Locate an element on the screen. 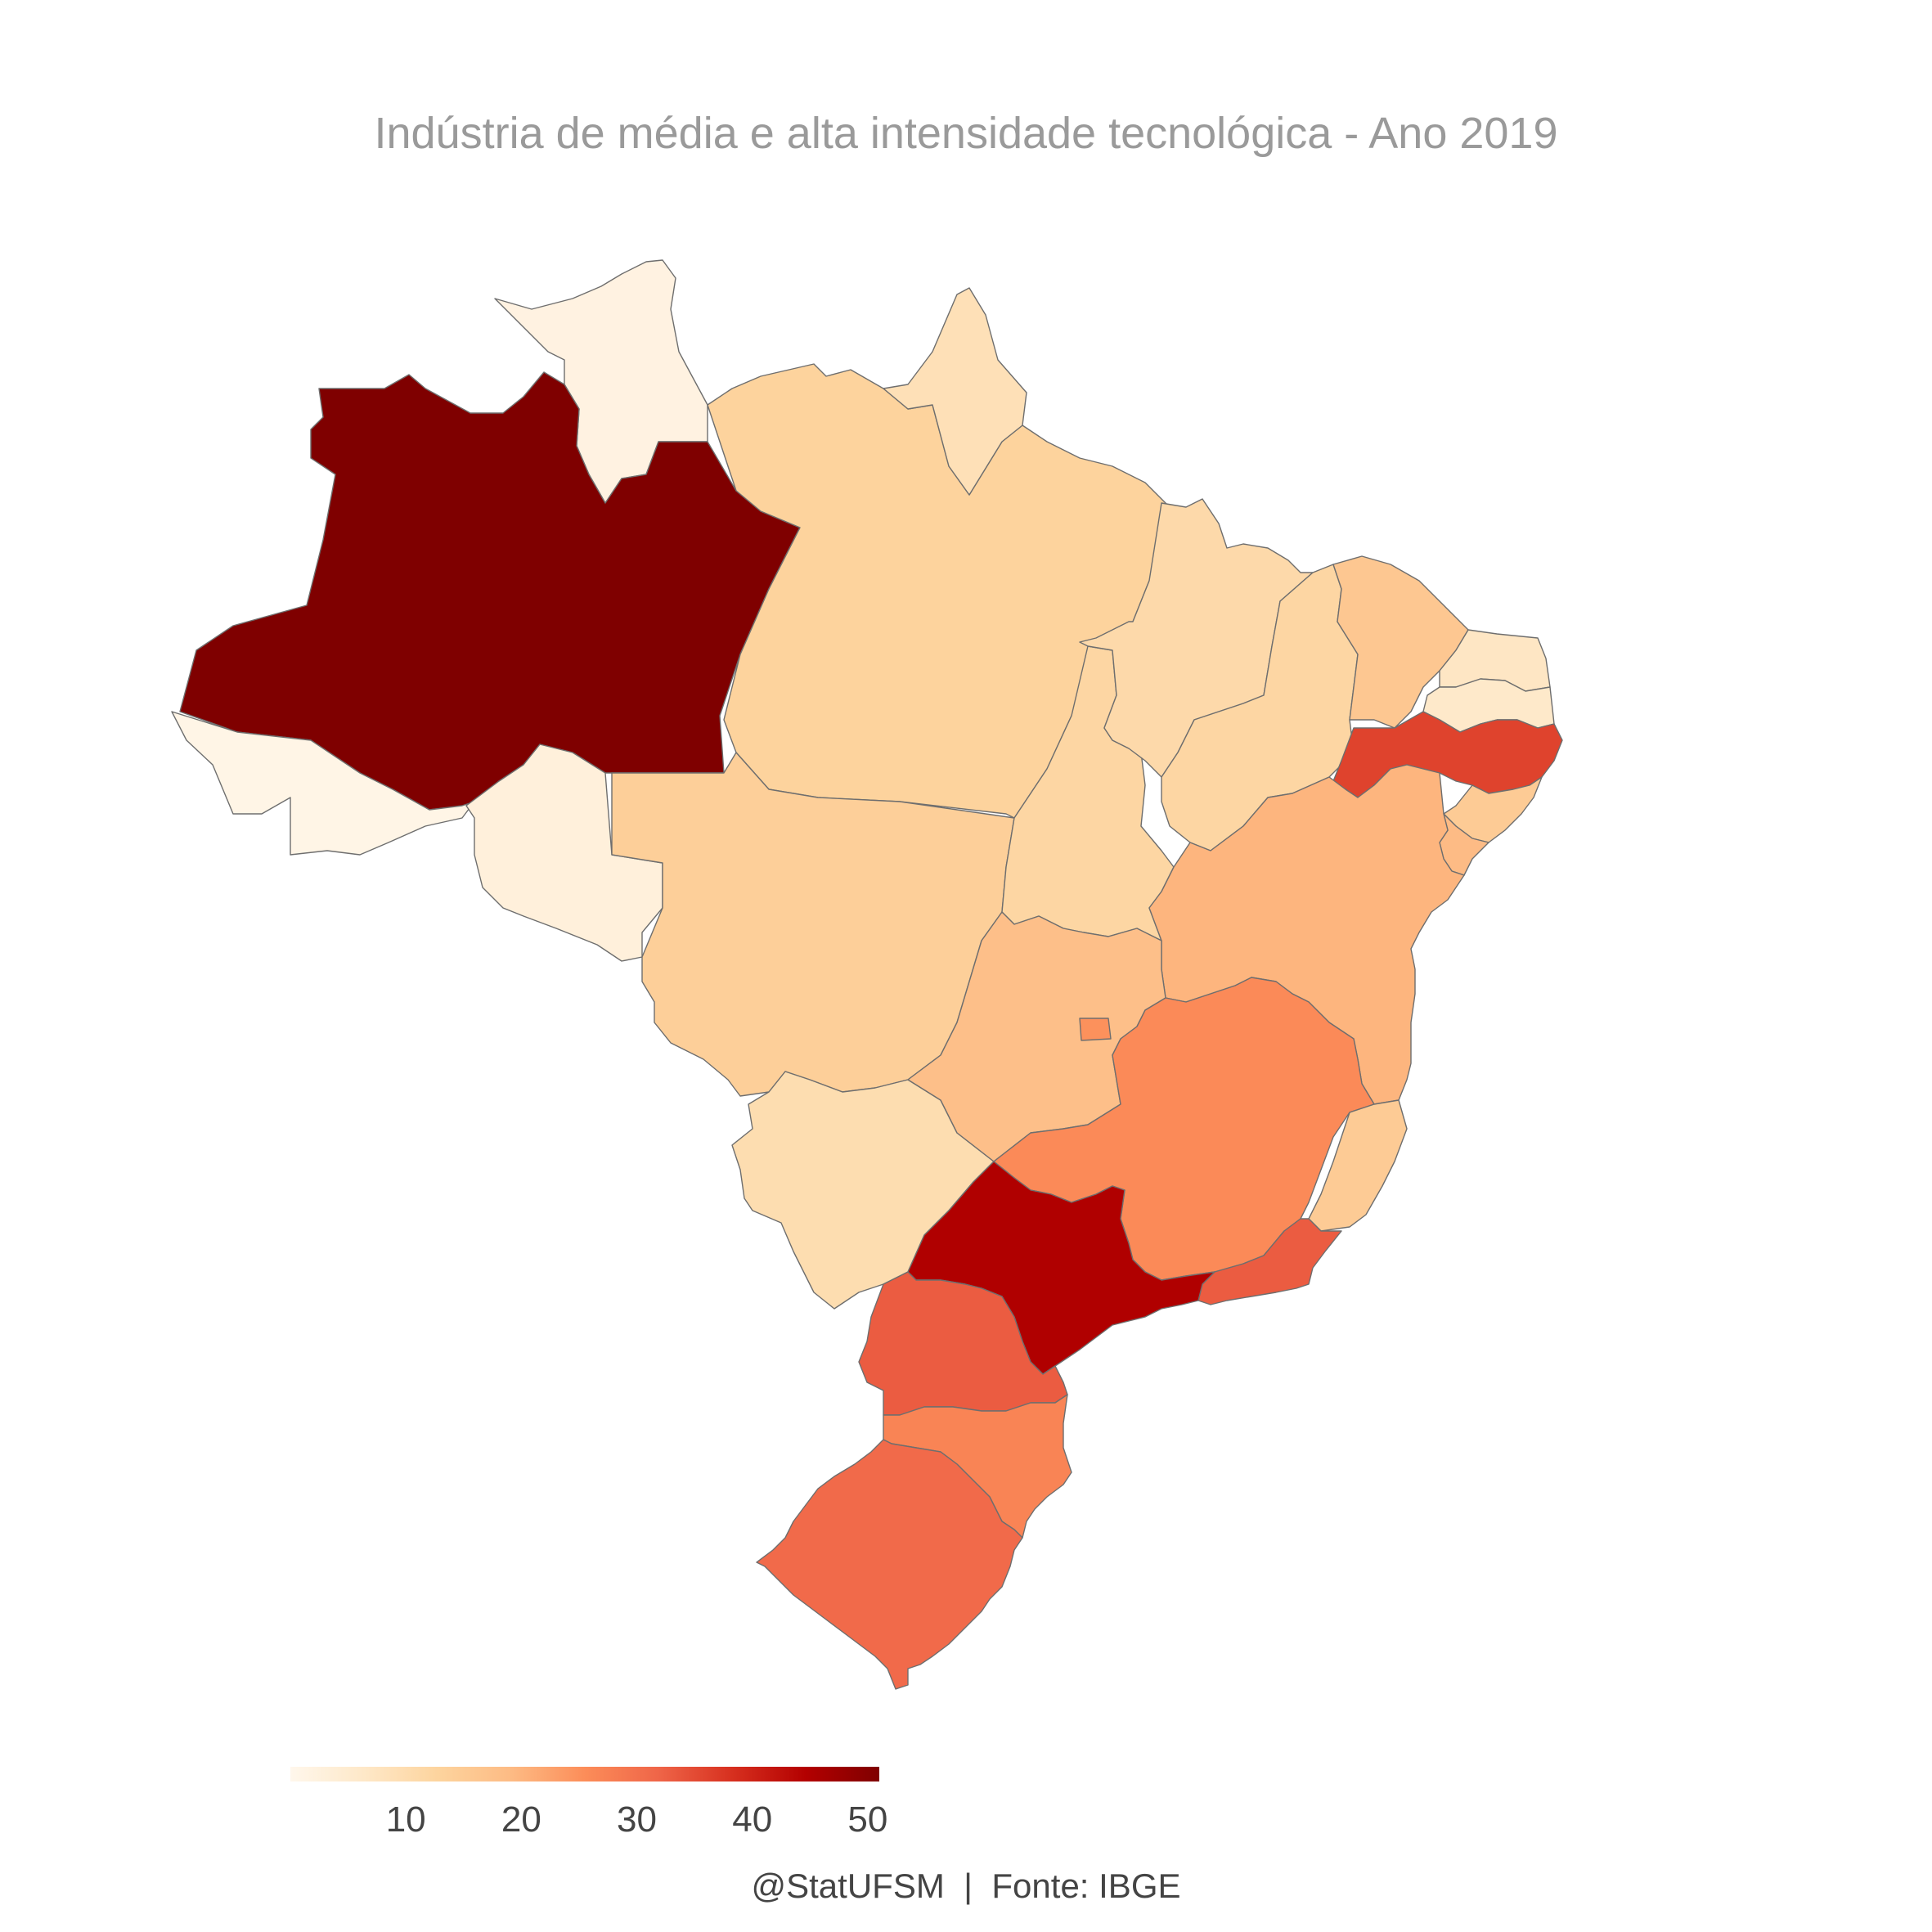 This screenshot has width=1932, height=1932. state-ac is located at coordinates (323, 783).